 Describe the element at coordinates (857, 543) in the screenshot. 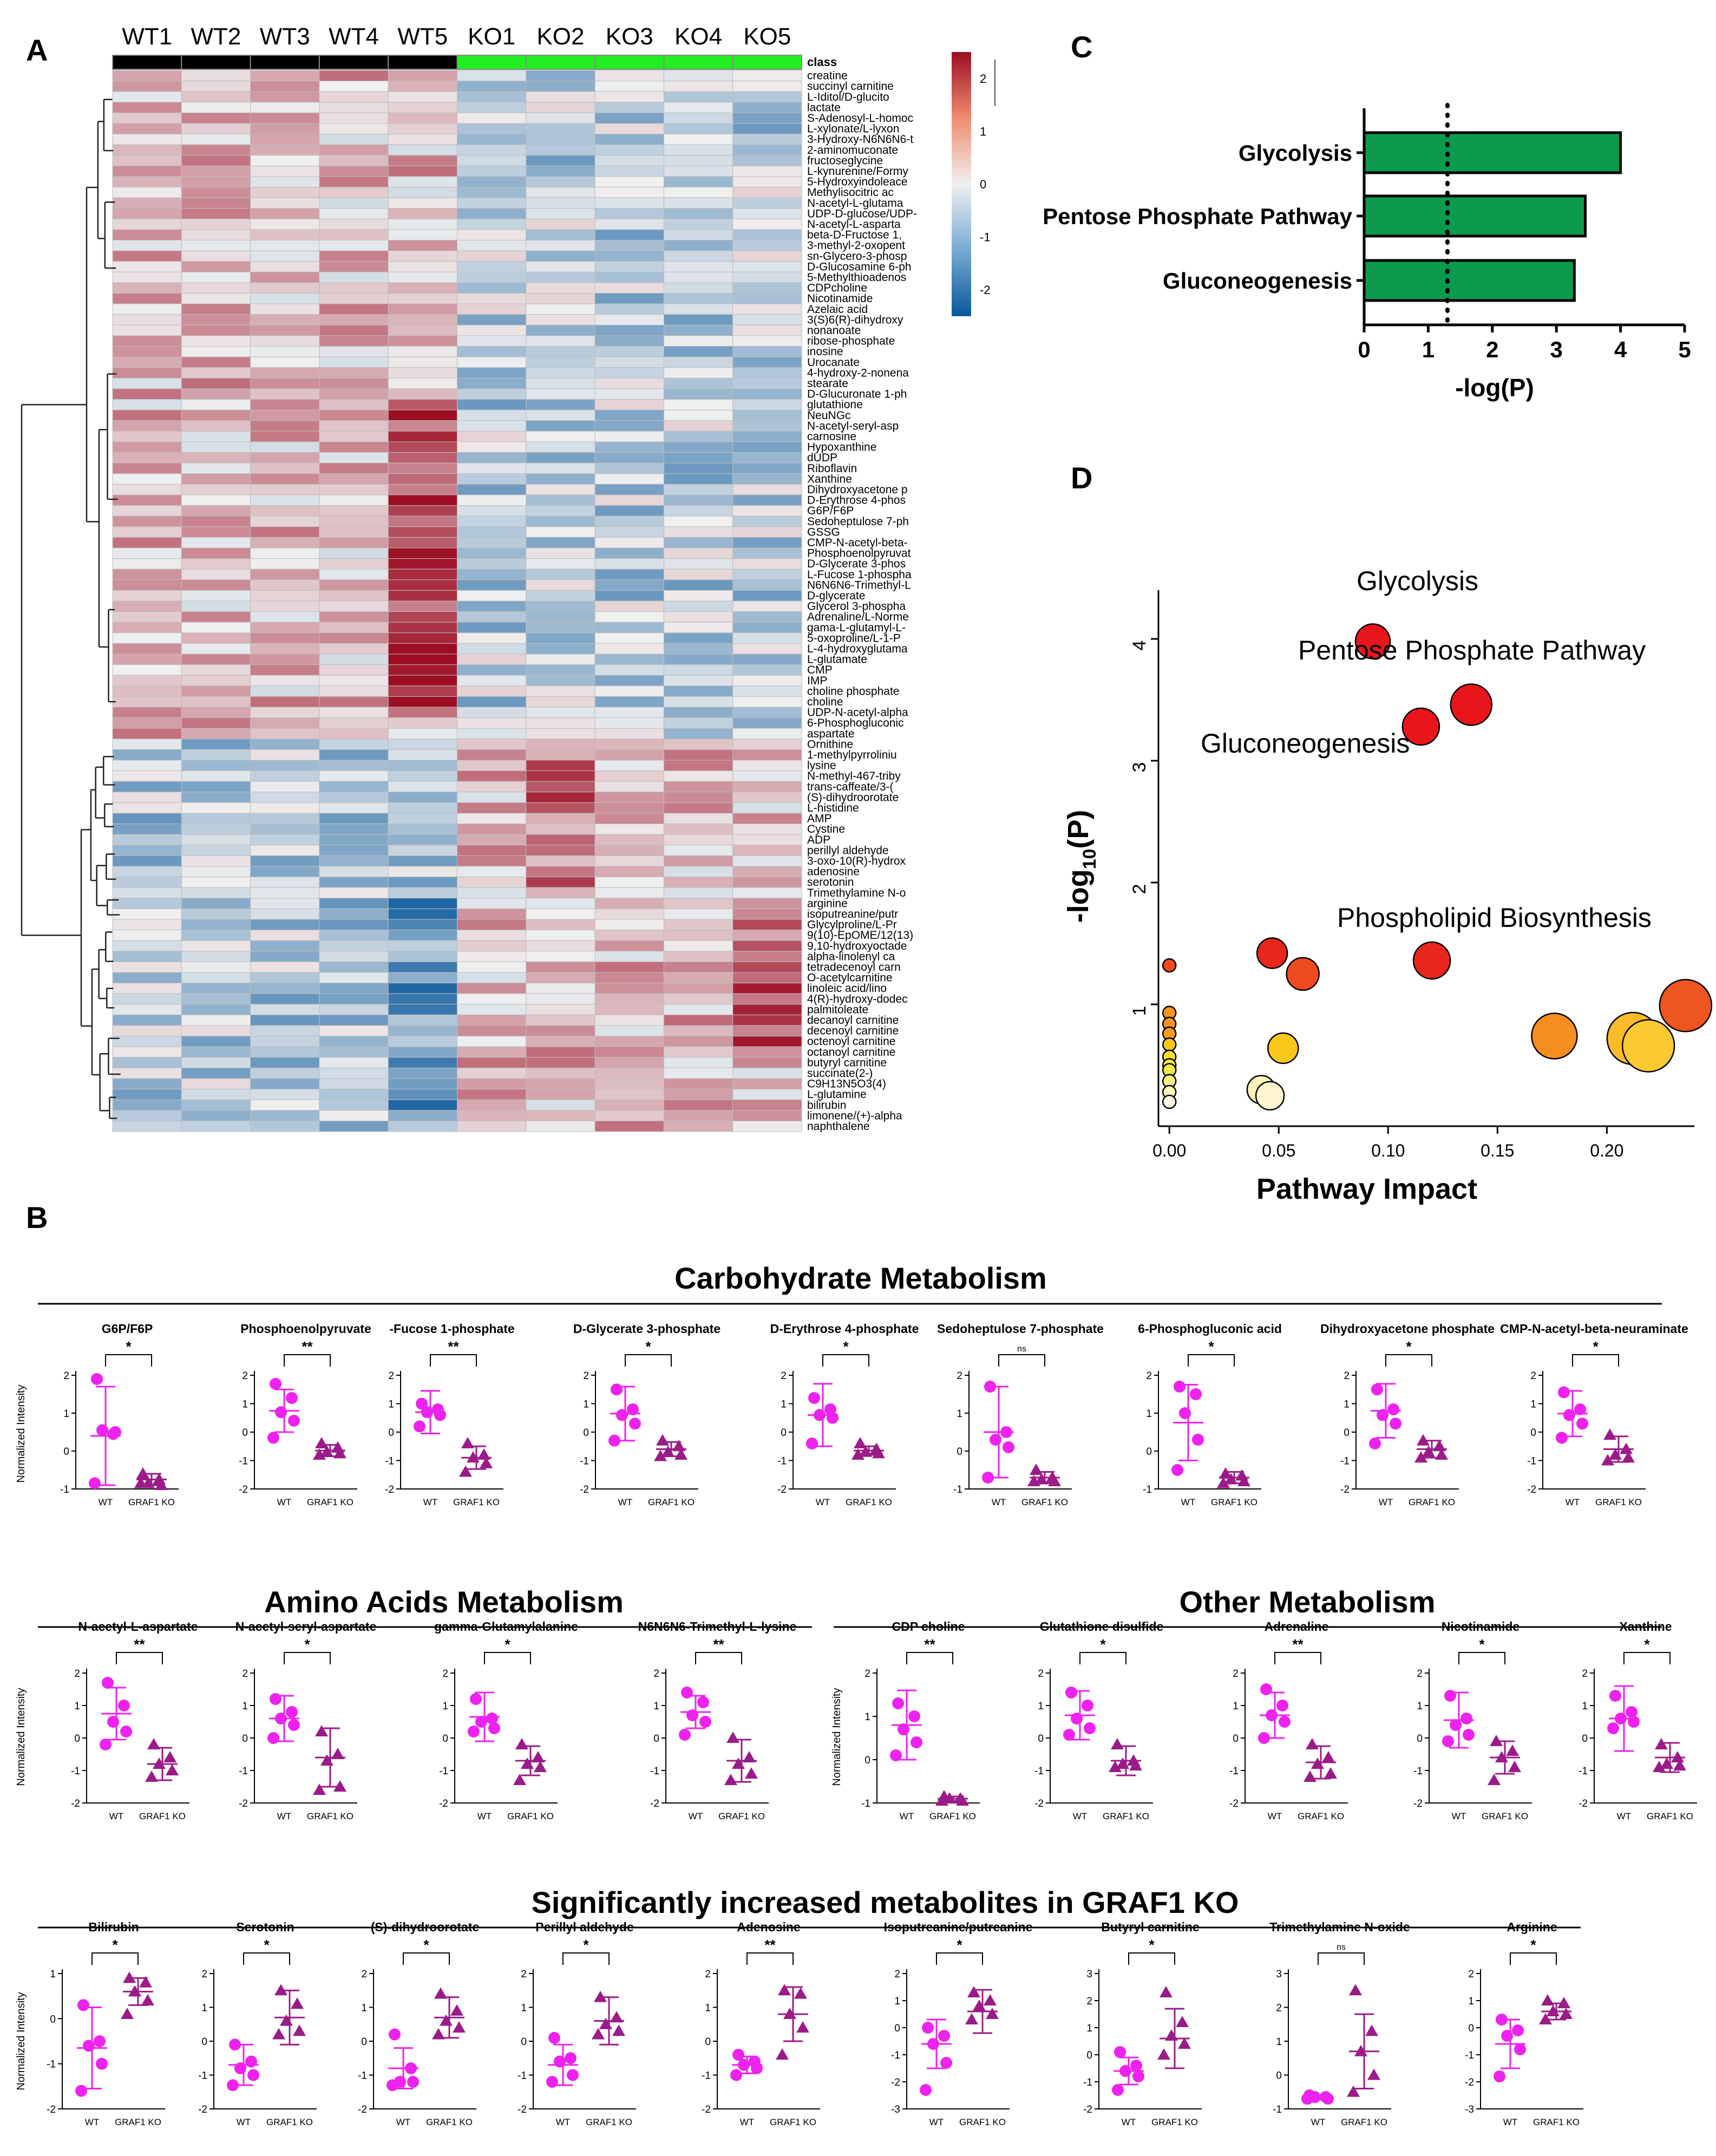

I see `metabolite-label: CMP-N-acetyl-beta-` at that location.